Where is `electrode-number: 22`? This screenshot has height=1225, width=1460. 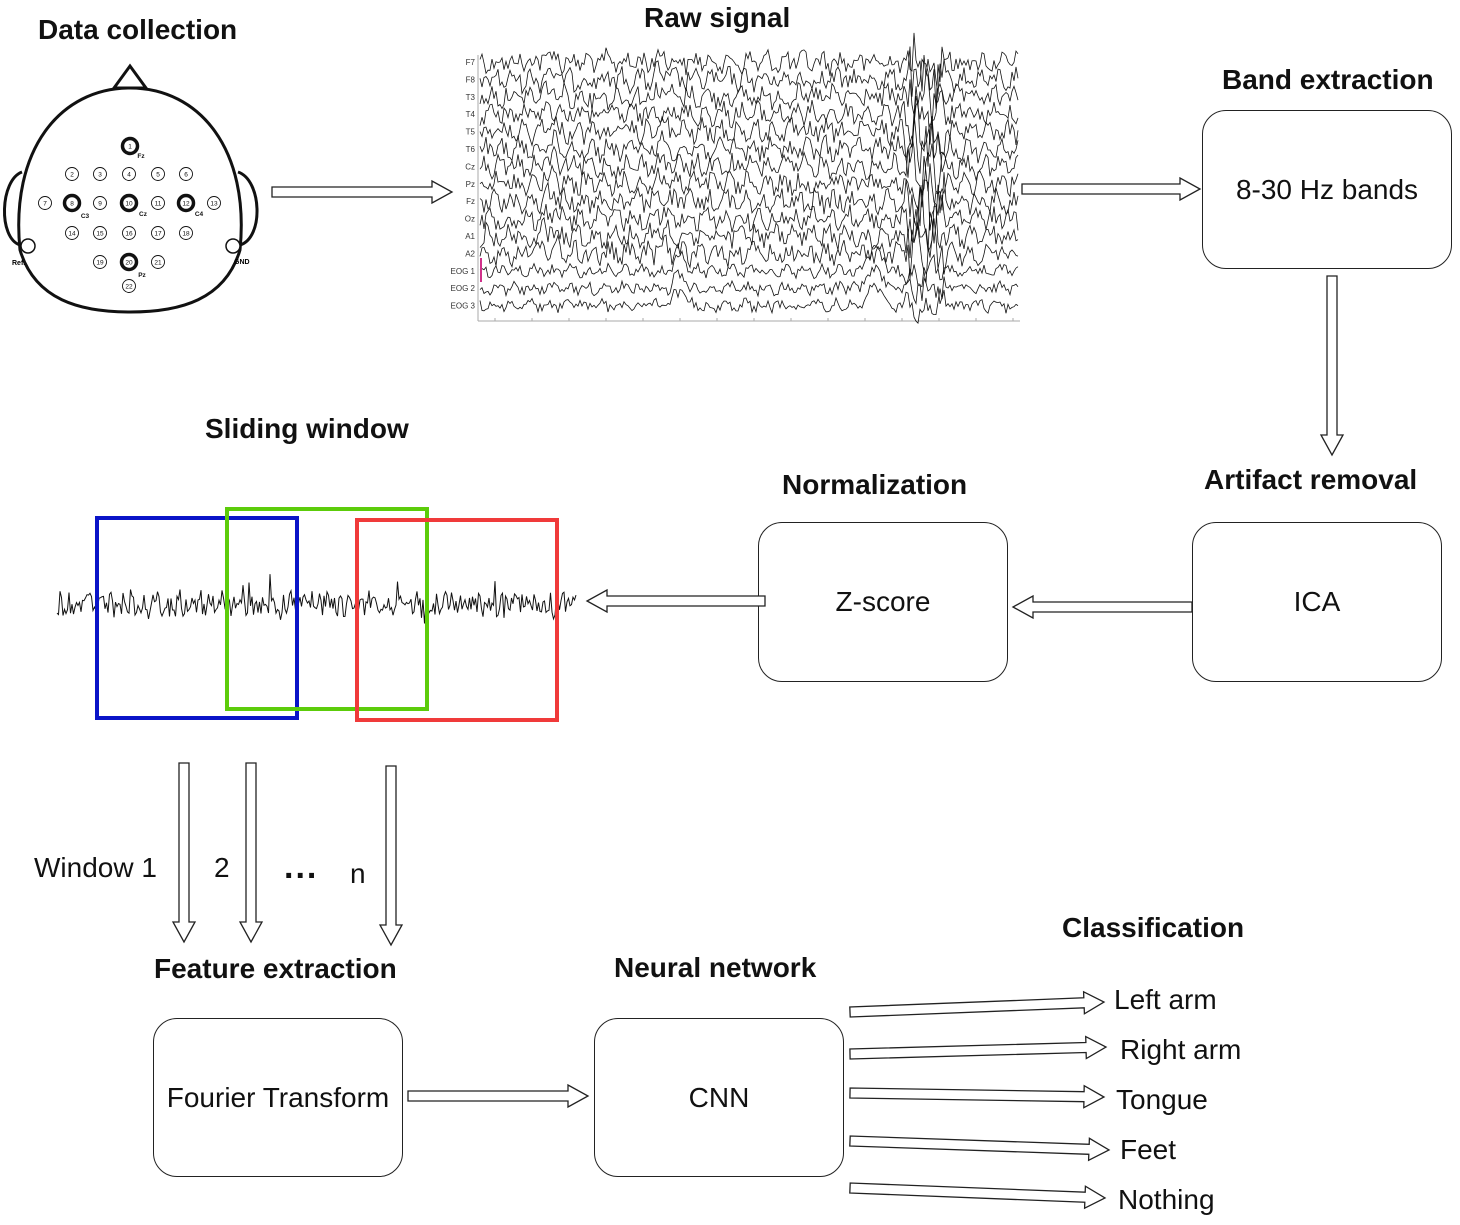
electrode-number: 22 is located at coordinates (129, 287).